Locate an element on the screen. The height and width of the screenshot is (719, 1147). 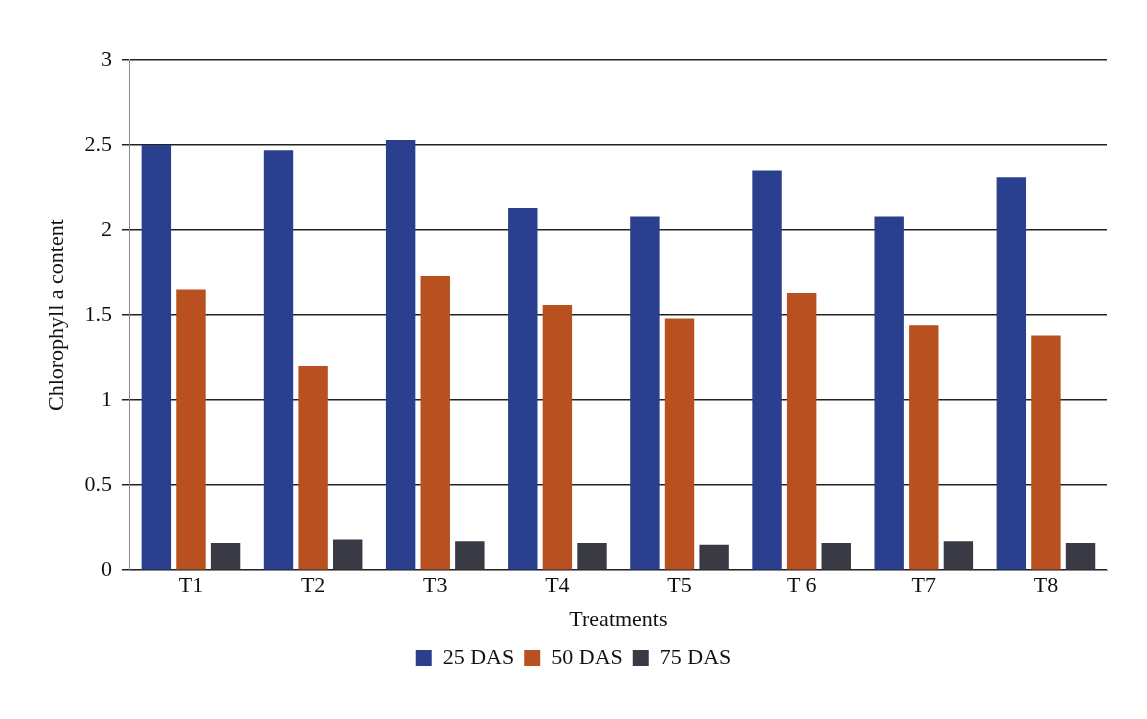
y-tick-label: 1 is located at coordinates (106, 398).